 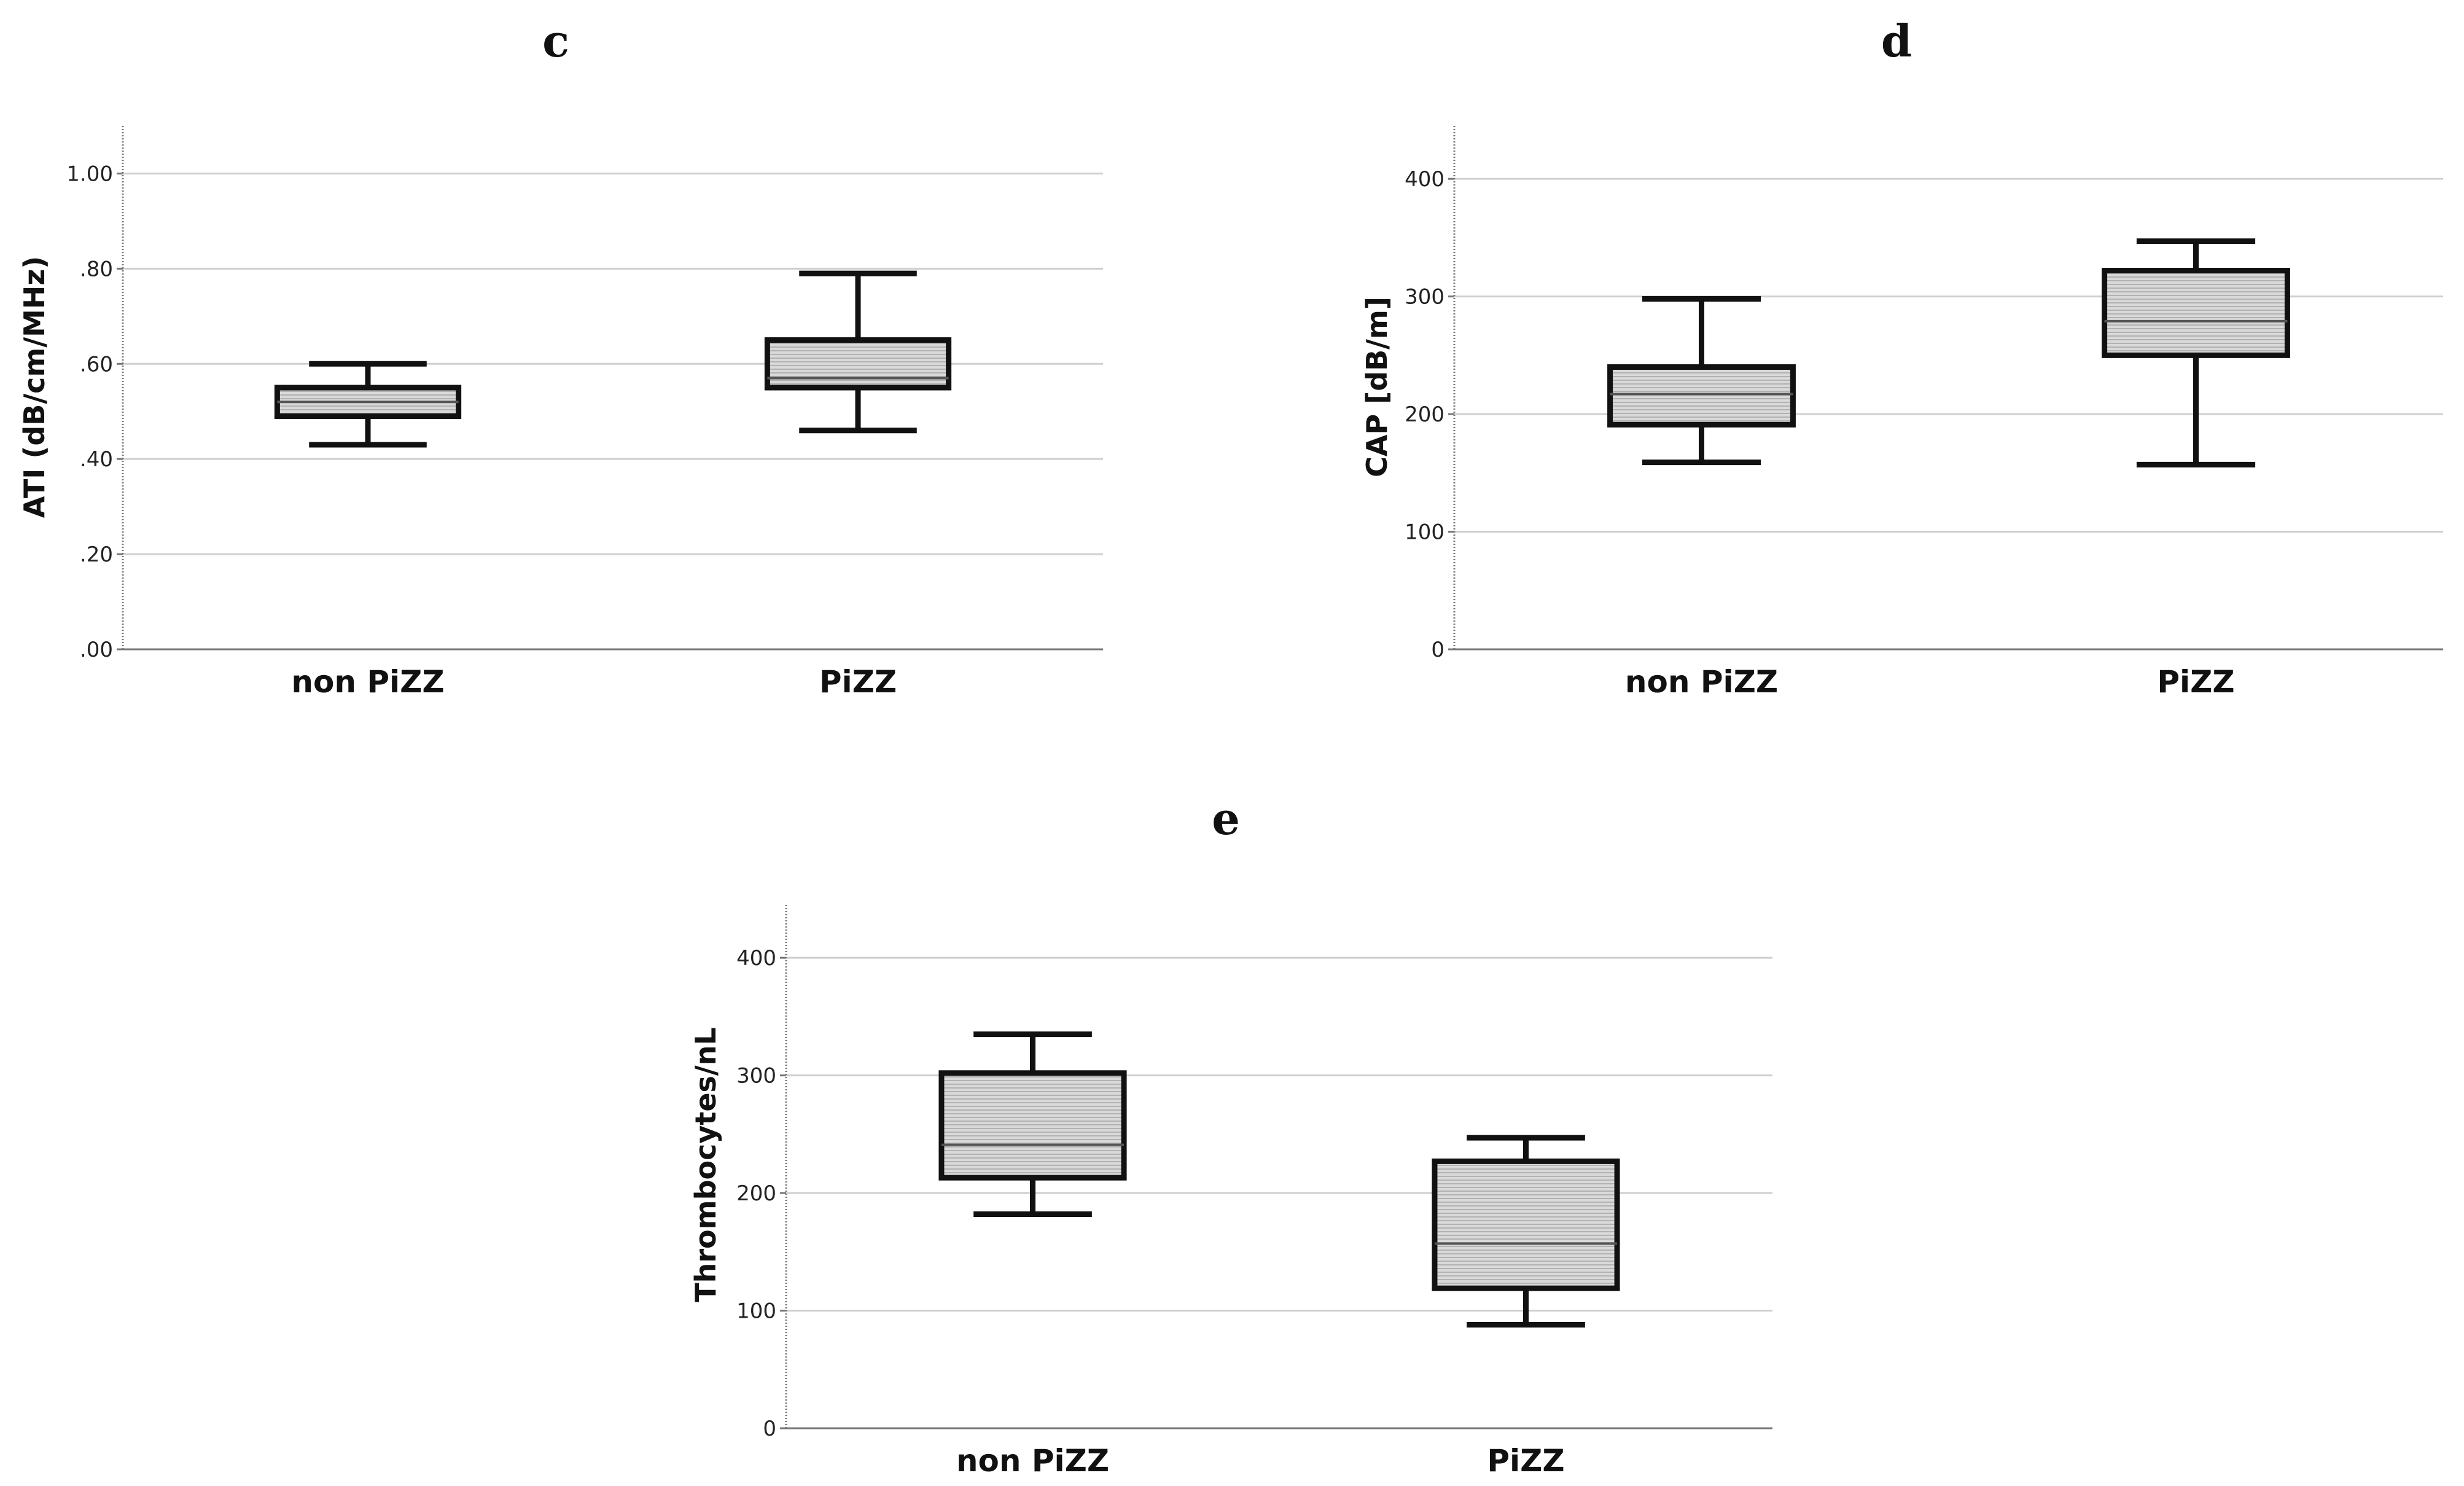 I want to click on panel-label-c: c, so click(x=555, y=41).